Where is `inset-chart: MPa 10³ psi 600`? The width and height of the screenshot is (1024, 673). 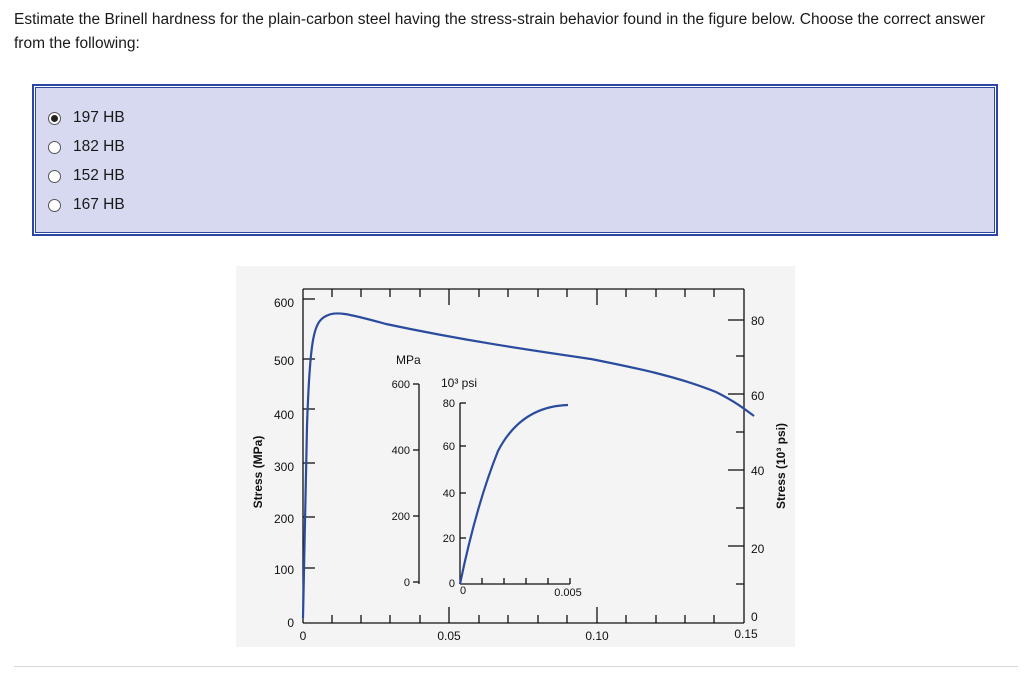 inset-chart: MPa 10³ psi 600 is located at coordinates (487, 476).